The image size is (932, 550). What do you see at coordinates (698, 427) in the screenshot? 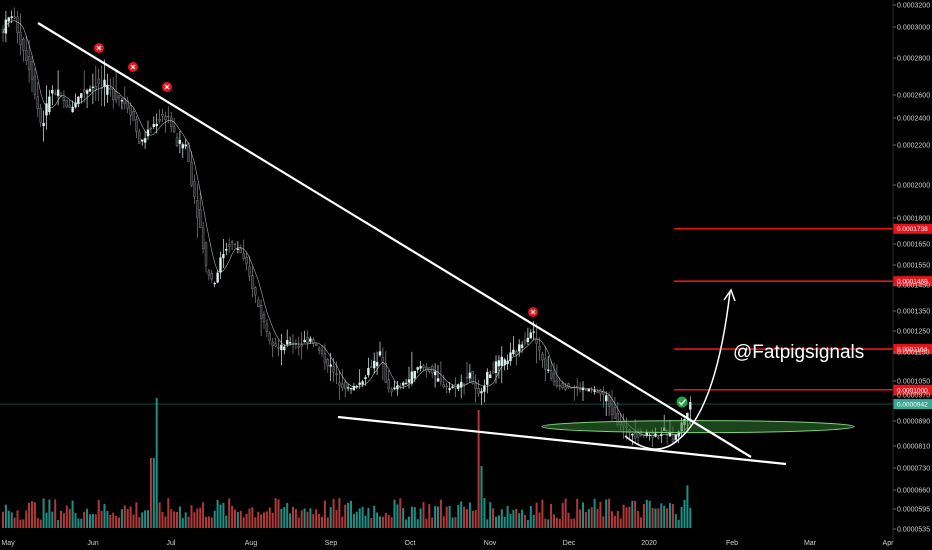
I see `support-zone` at bounding box center [698, 427].